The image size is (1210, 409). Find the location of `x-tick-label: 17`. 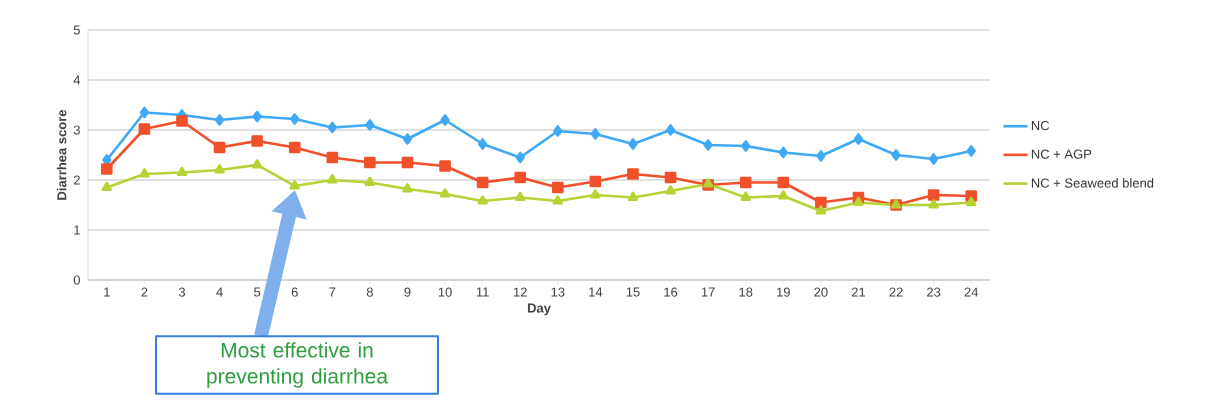

x-tick-label: 17 is located at coordinates (708, 292).